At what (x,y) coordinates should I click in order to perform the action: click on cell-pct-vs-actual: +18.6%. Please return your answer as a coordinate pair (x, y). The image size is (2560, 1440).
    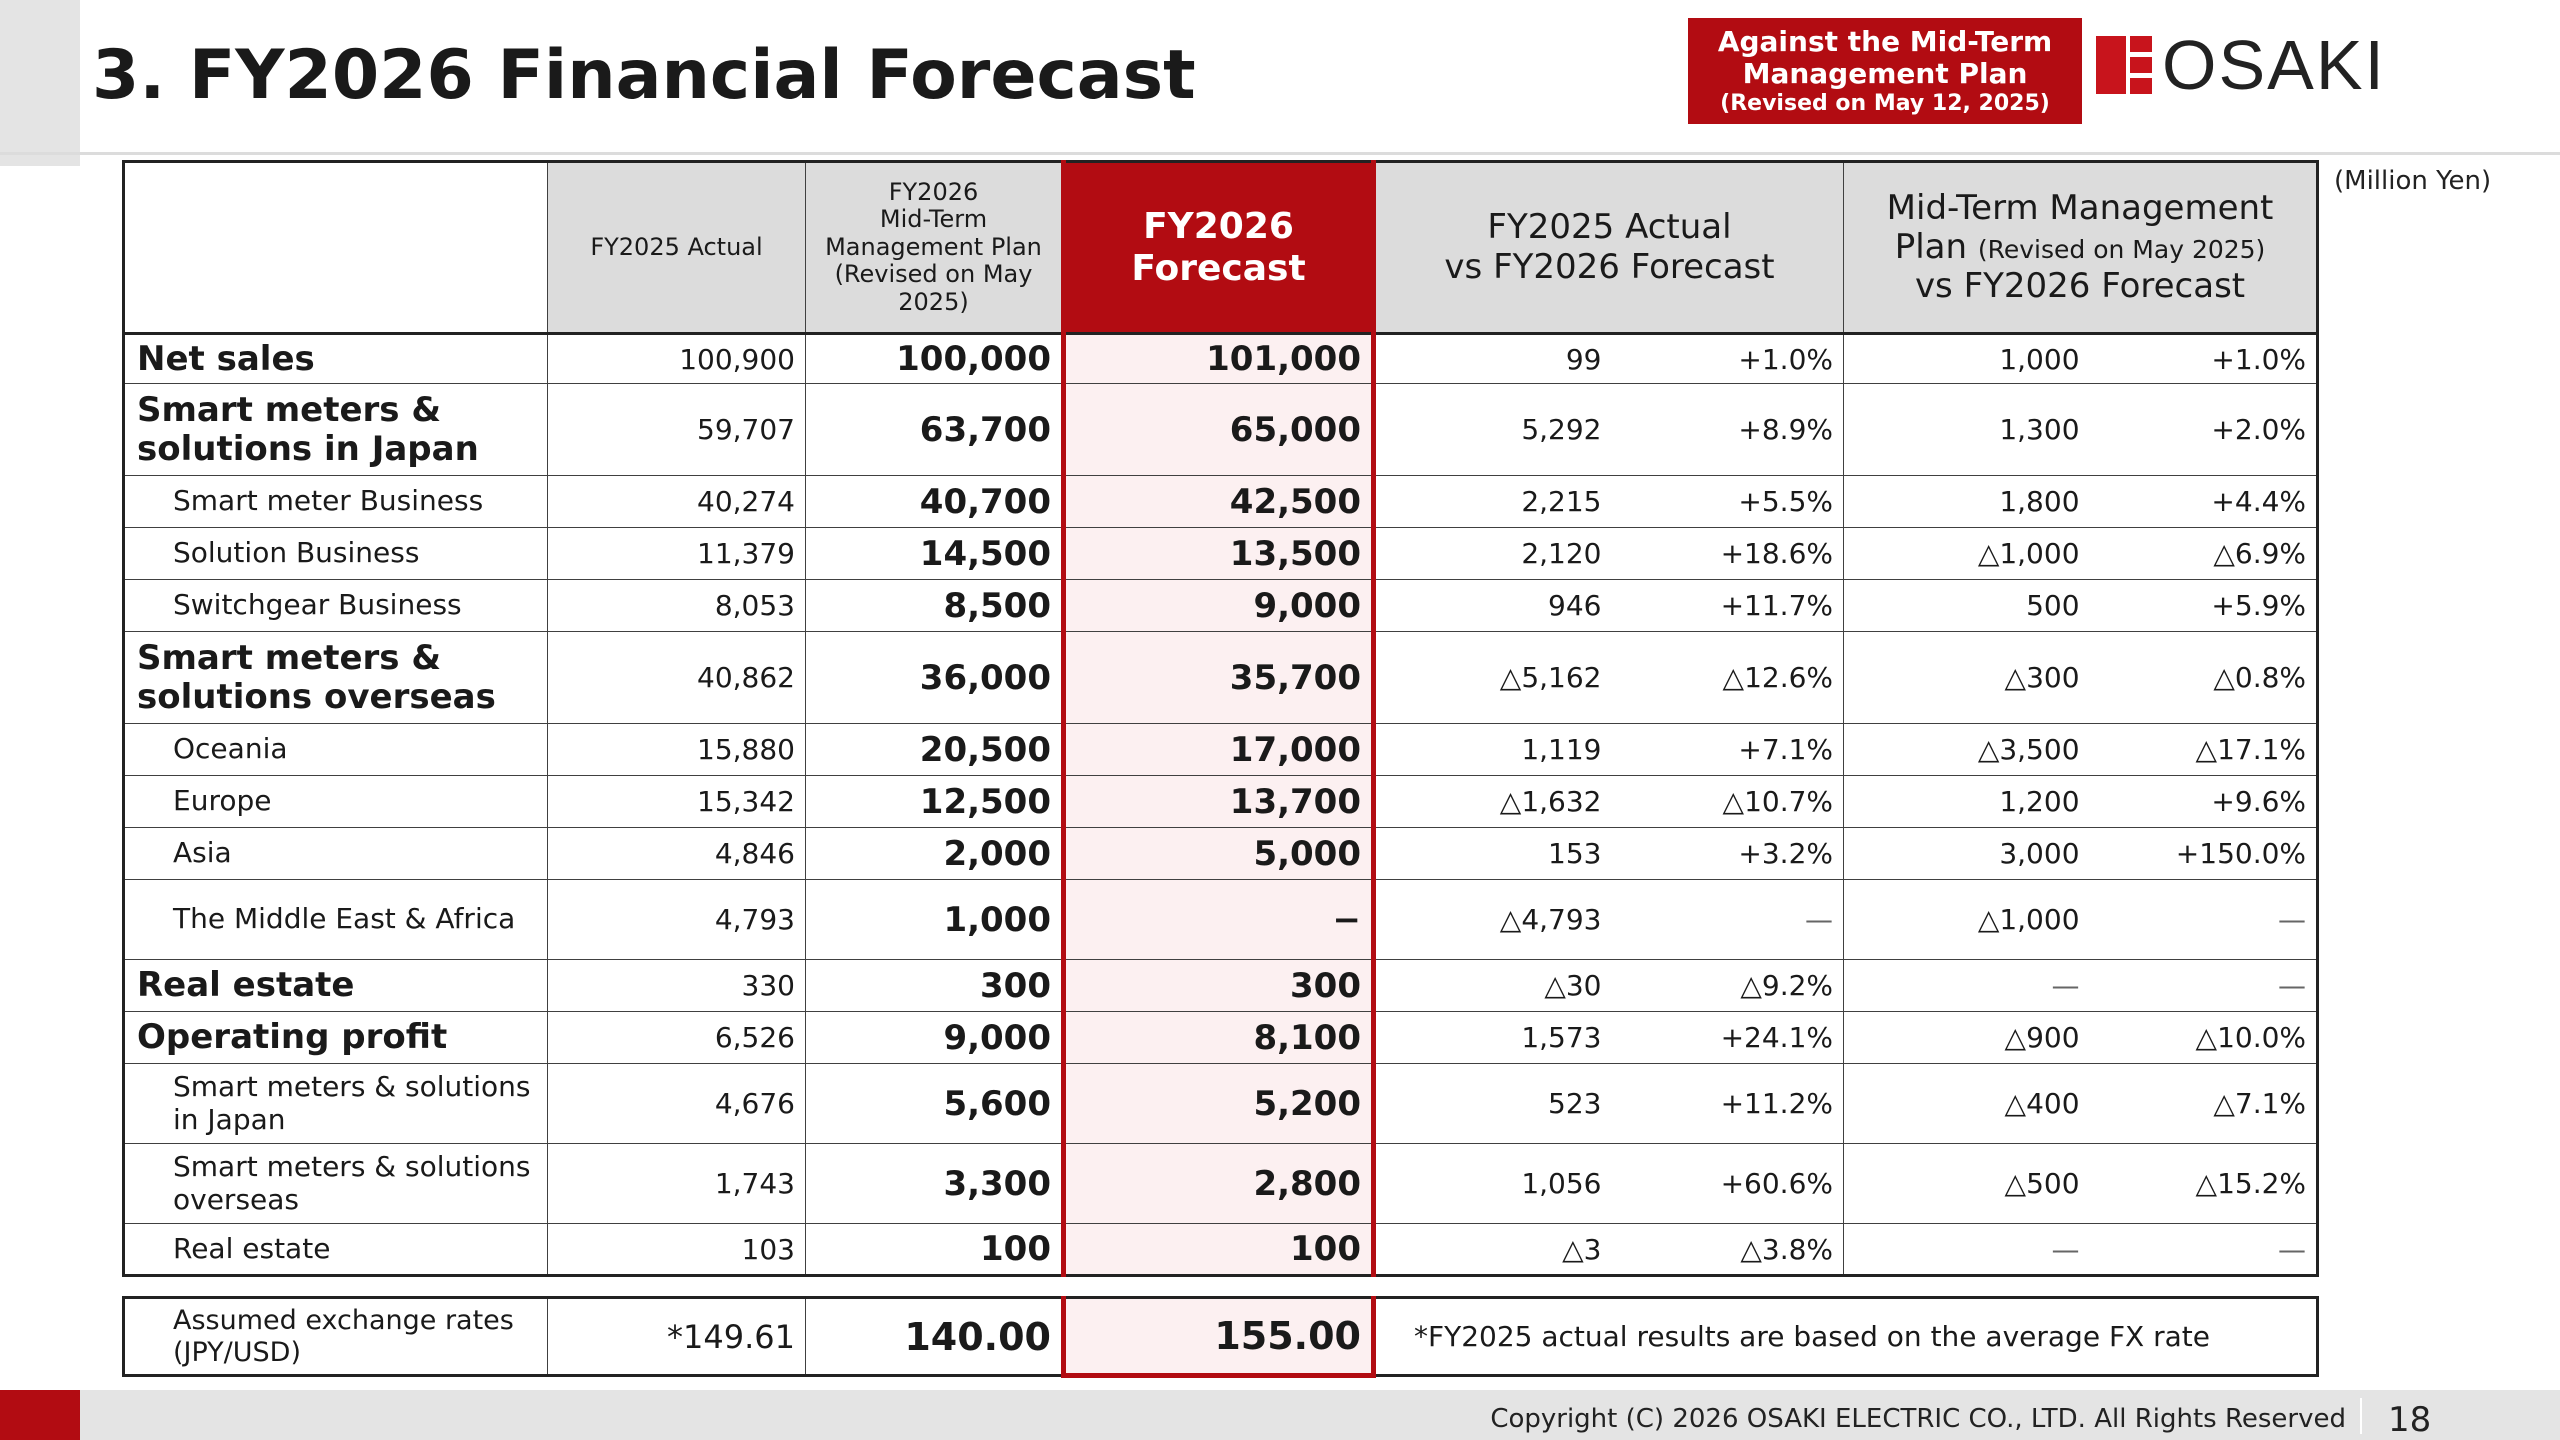
    Looking at the image, I should click on (1728, 553).